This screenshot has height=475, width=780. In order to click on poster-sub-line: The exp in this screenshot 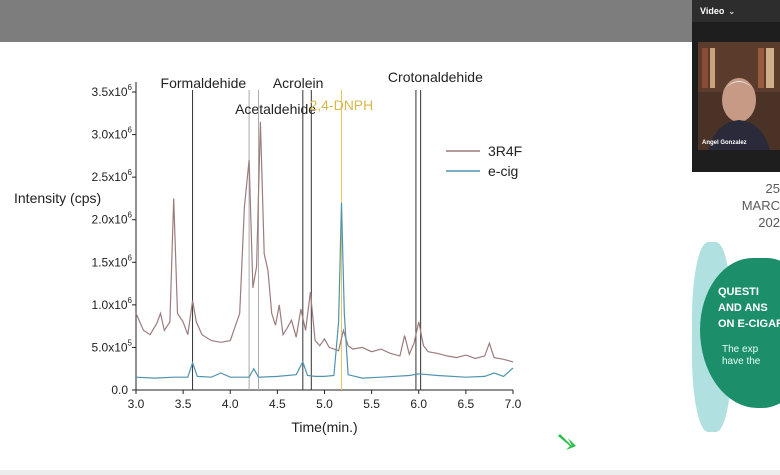, I will do `click(740, 349)`.